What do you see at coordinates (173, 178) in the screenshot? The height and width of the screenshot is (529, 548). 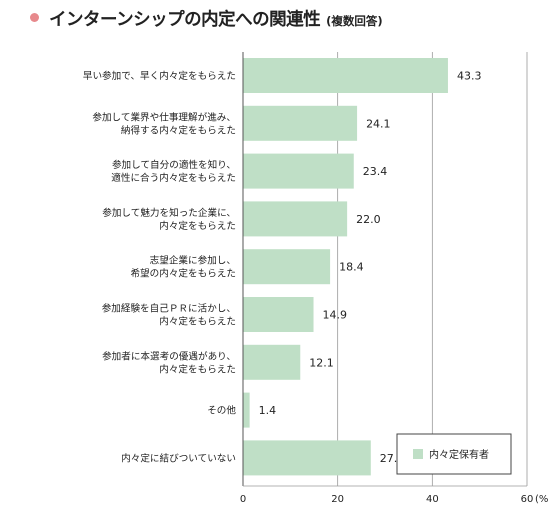 I see `category-label: 適性に合う内々定をもらえた` at bounding box center [173, 178].